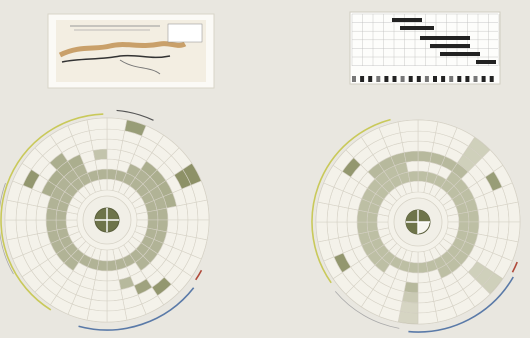 Image resolution: width=530 pixels, height=338 pixels. I want to click on thumbnail-frame, so click(425, 48).